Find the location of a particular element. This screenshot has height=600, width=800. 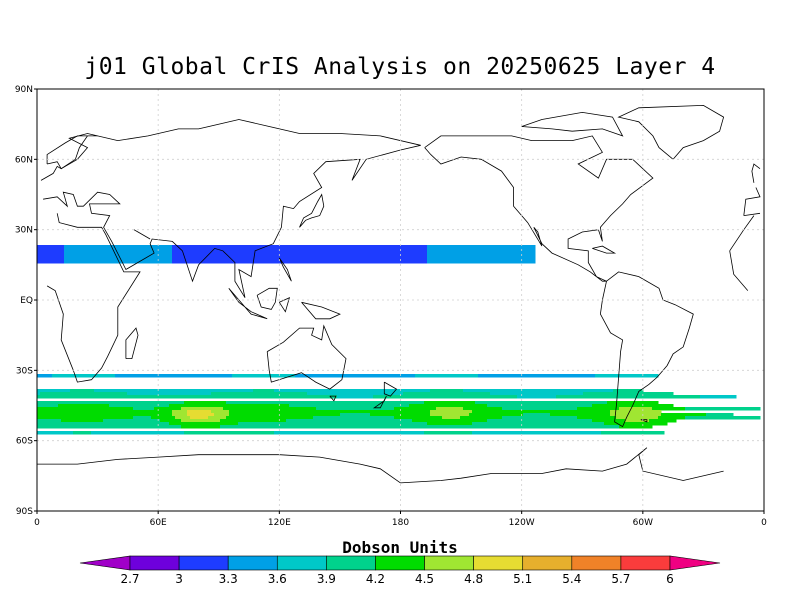

lat-tick-label: 90N is located at coordinates (24, 90).